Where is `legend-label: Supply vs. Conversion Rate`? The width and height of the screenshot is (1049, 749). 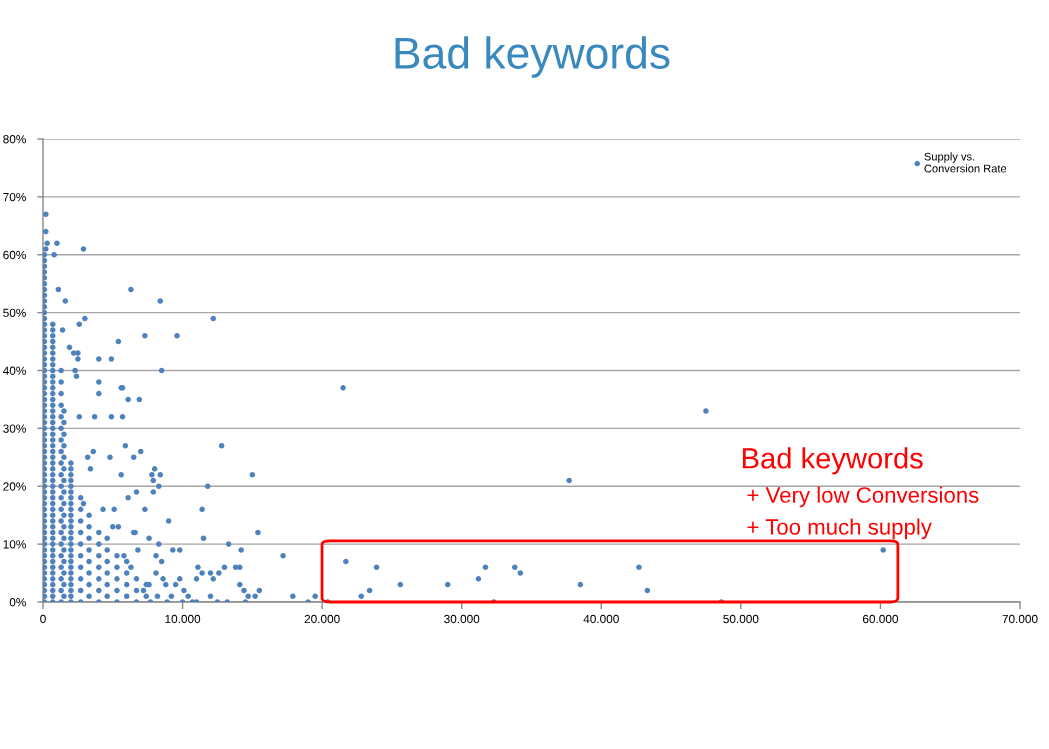
legend-label: Supply vs. Conversion Rate is located at coordinates (965, 162).